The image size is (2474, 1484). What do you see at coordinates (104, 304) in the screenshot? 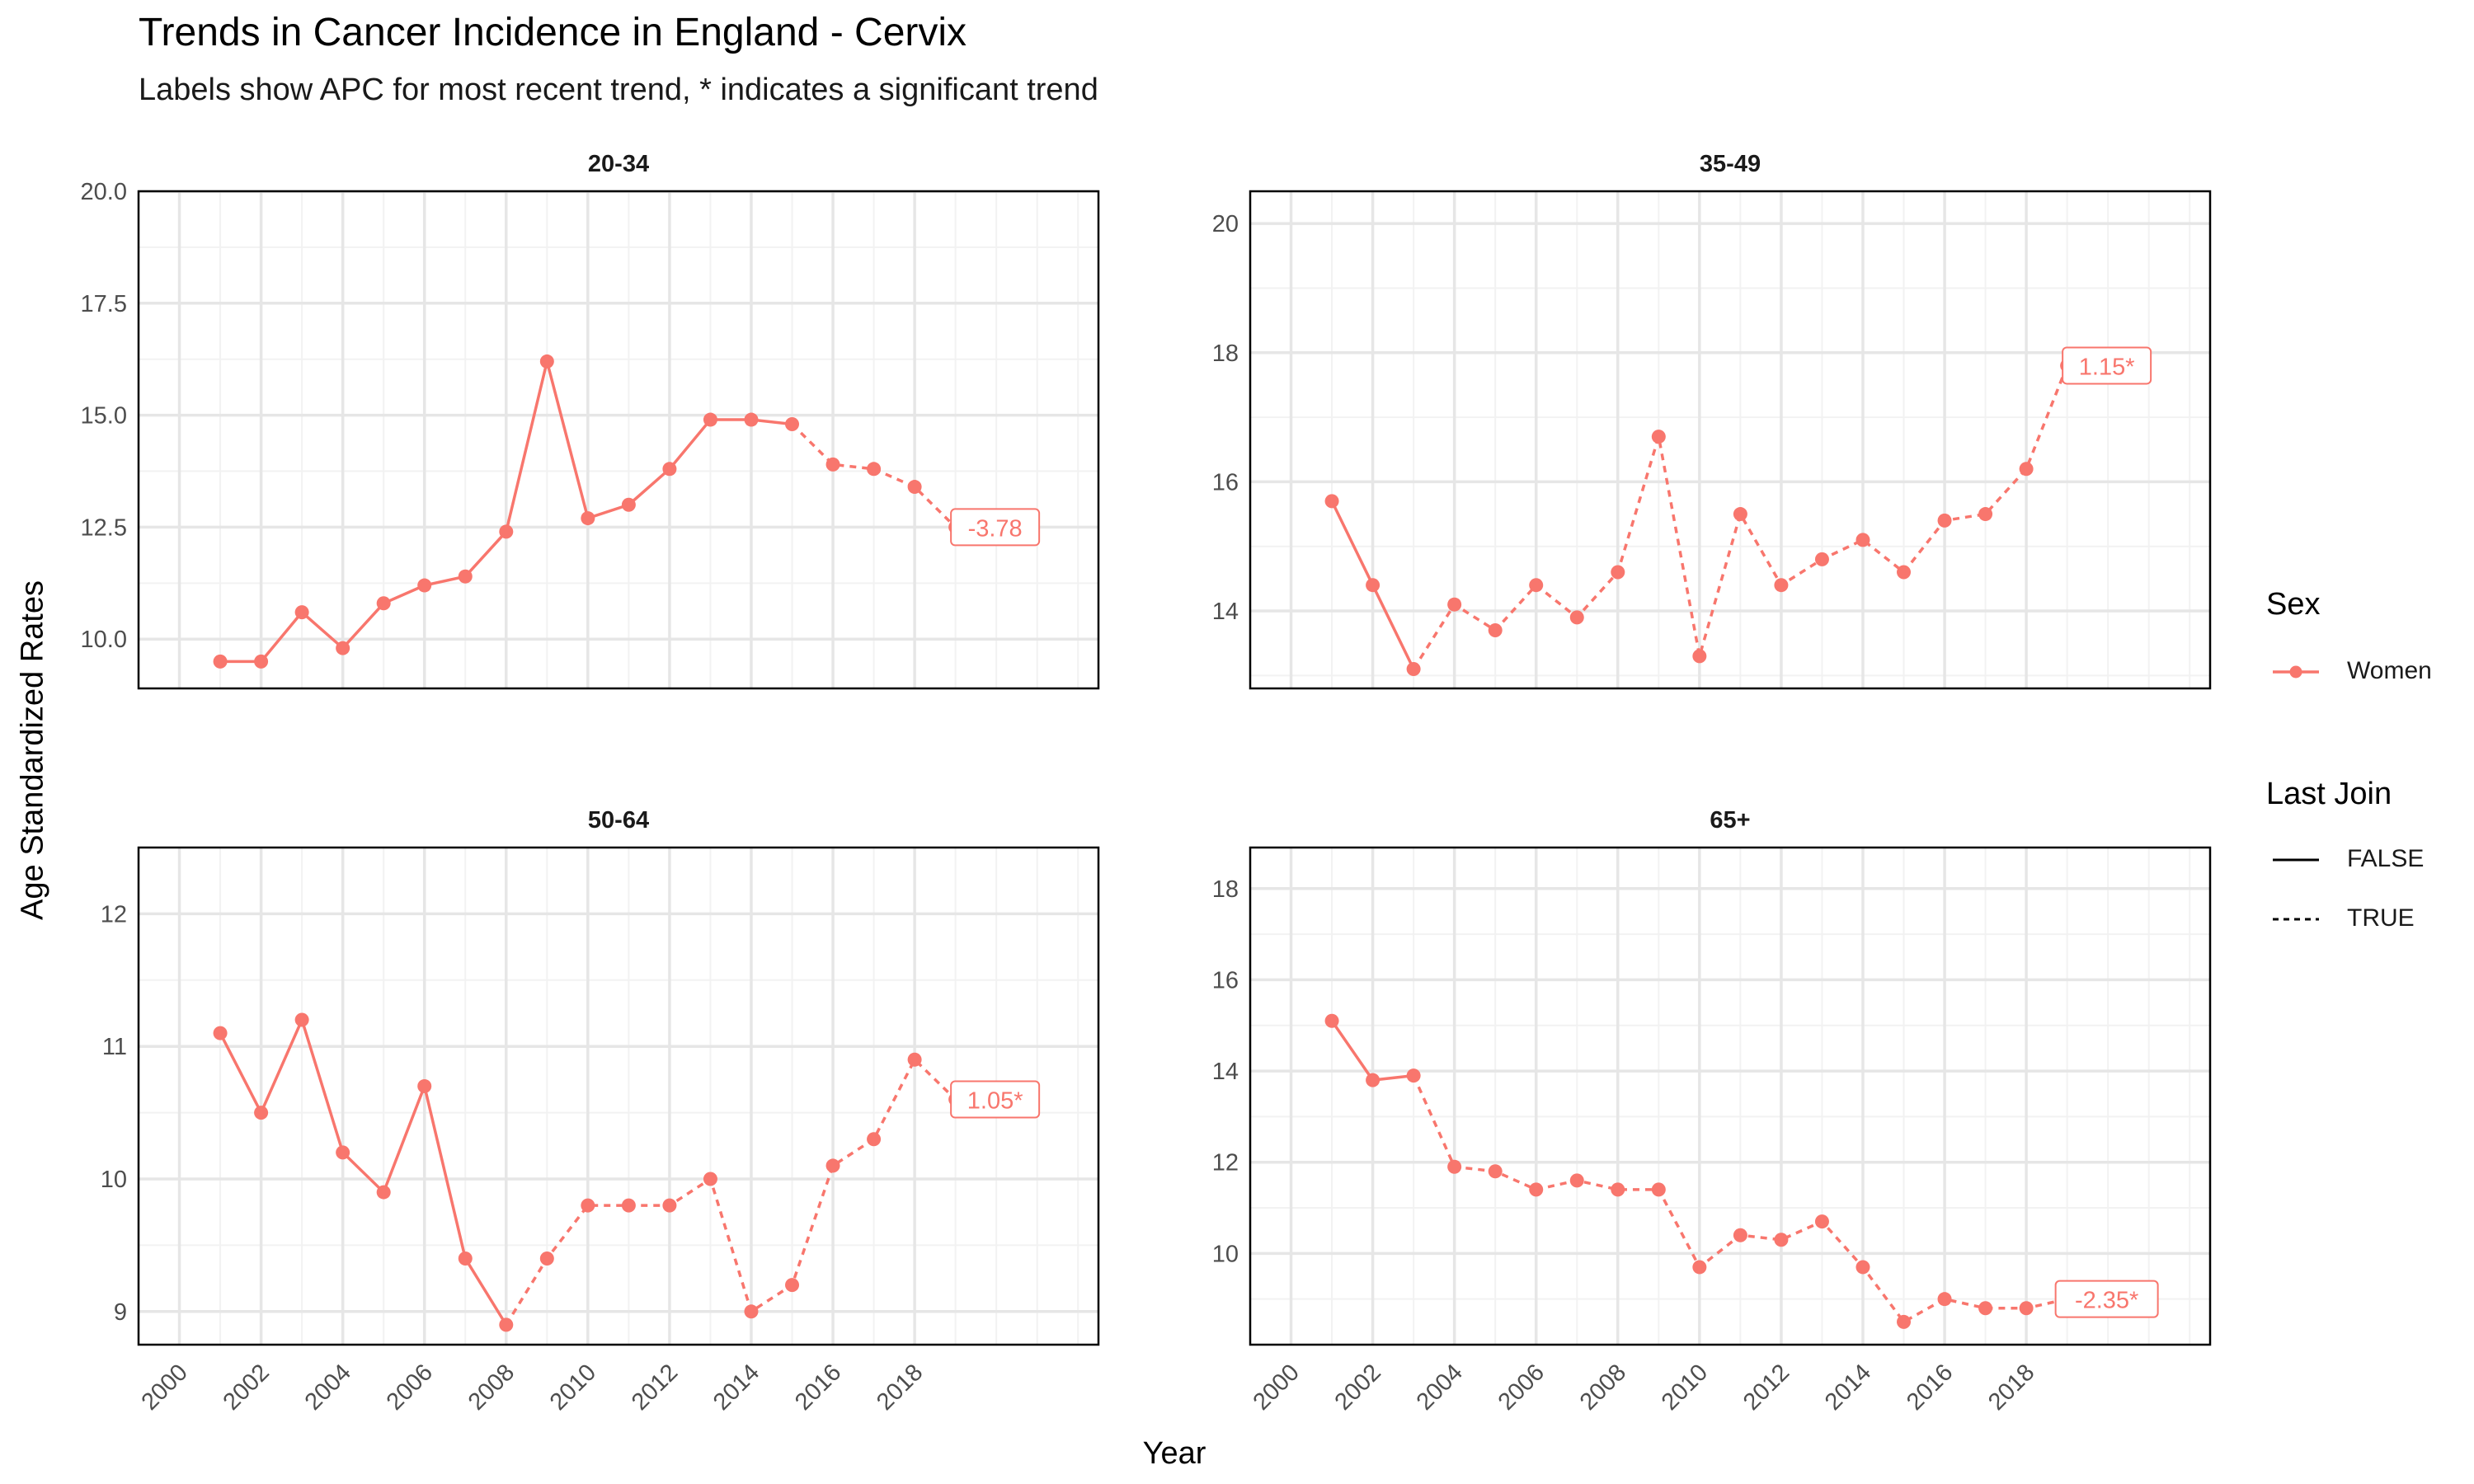
I see `y-tick-label: 17.5` at bounding box center [104, 304].